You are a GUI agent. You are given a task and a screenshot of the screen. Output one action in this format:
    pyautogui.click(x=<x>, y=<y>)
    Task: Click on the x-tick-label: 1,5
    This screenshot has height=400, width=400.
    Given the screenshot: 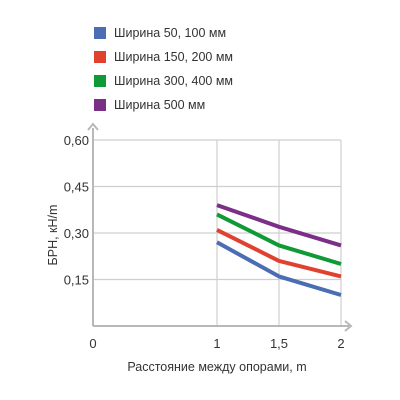 What is the action you would take?
    pyautogui.click(x=279, y=343)
    